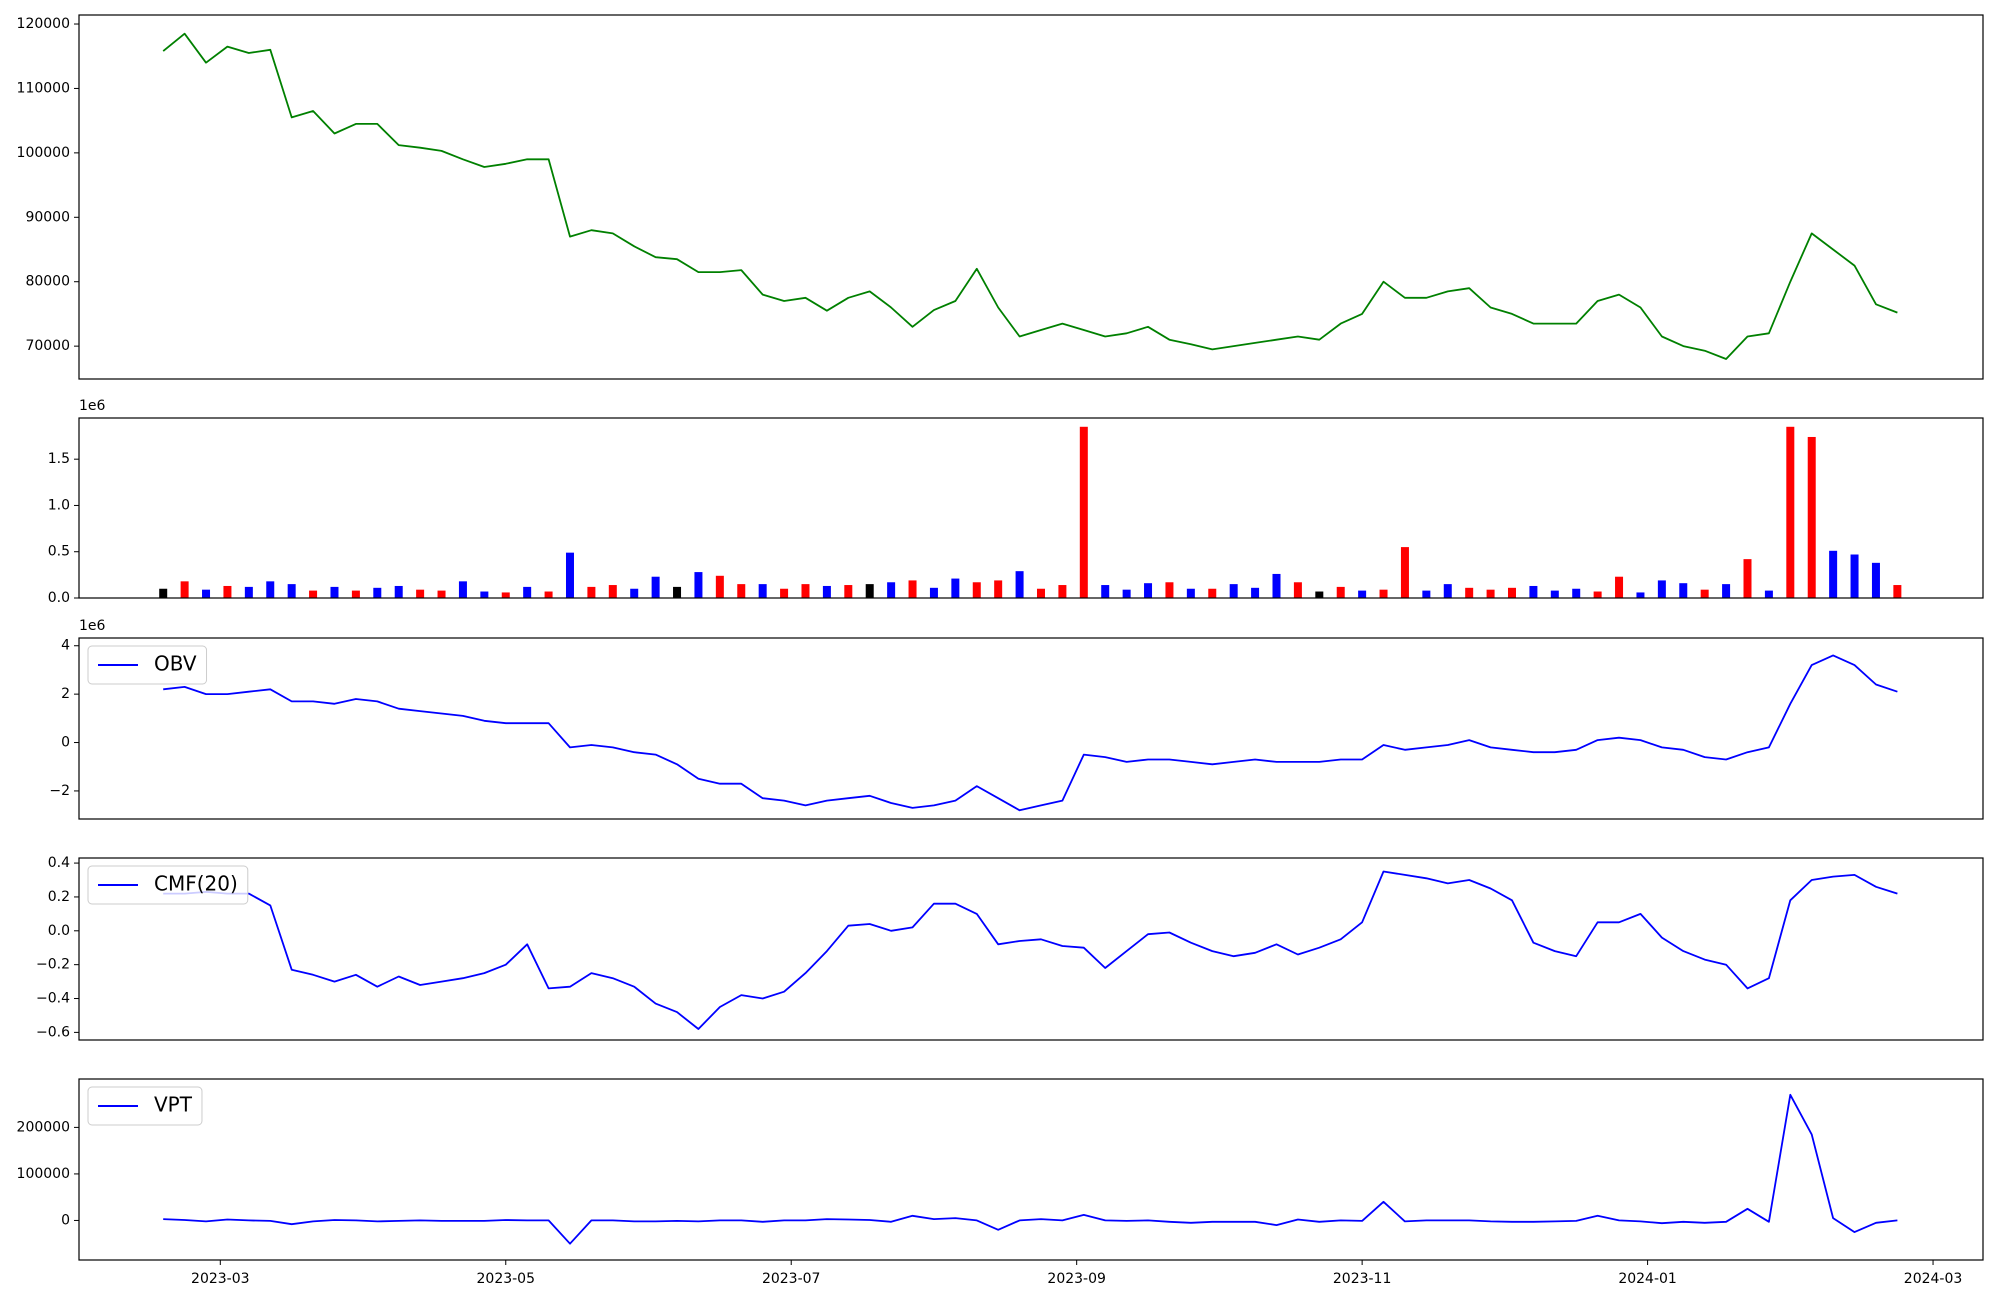 This screenshot has height=1300, width=2000. I want to click on x-tick-label: 2023-03, so click(220, 1279).